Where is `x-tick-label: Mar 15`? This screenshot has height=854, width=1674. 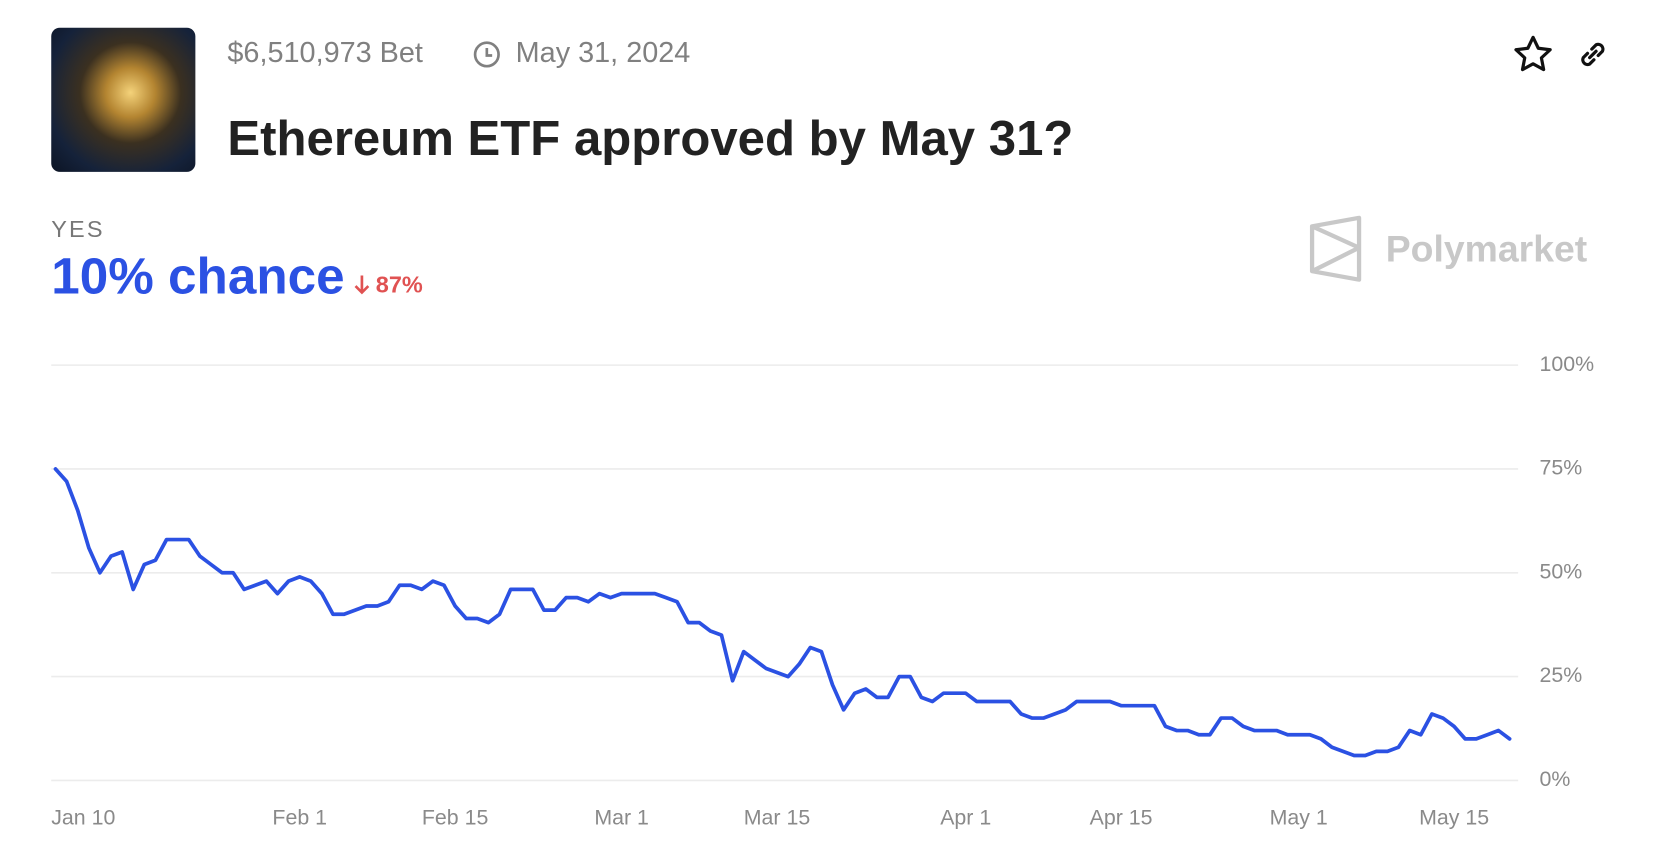 x-tick-label: Mar 15 is located at coordinates (777, 817).